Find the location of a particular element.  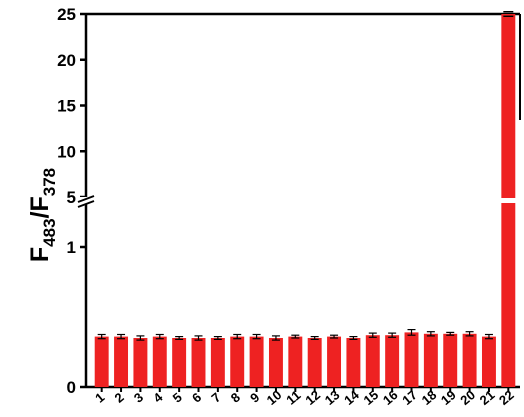

axis-break-gap is located at coordinates (86, 200).